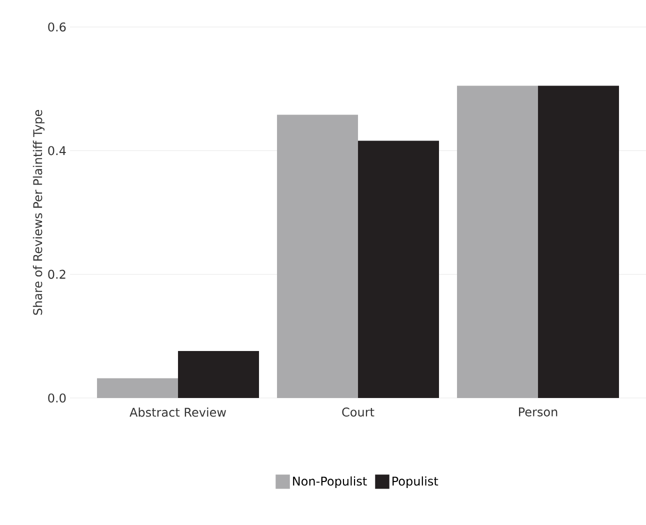  What do you see at coordinates (538, 412) in the screenshot?
I see `x-tick-label: Person` at bounding box center [538, 412].